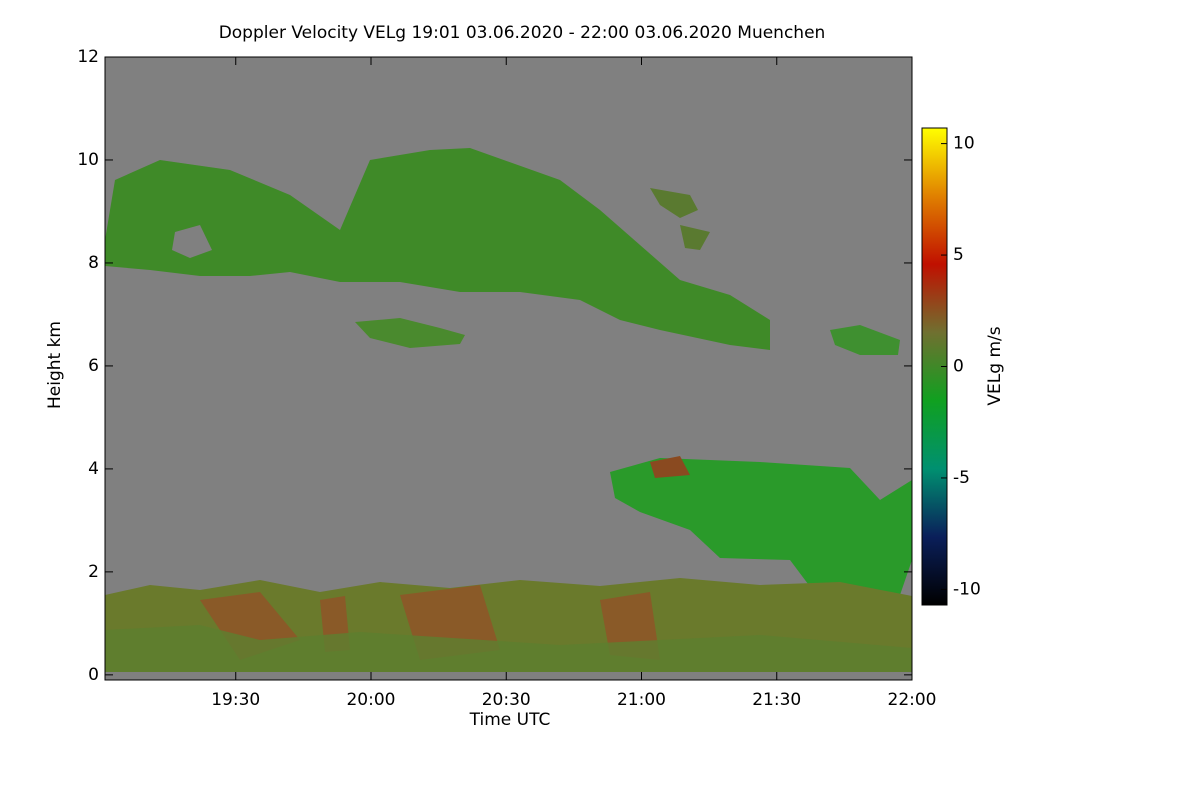  I want to click on y-tick-label: 8, so click(93, 263).